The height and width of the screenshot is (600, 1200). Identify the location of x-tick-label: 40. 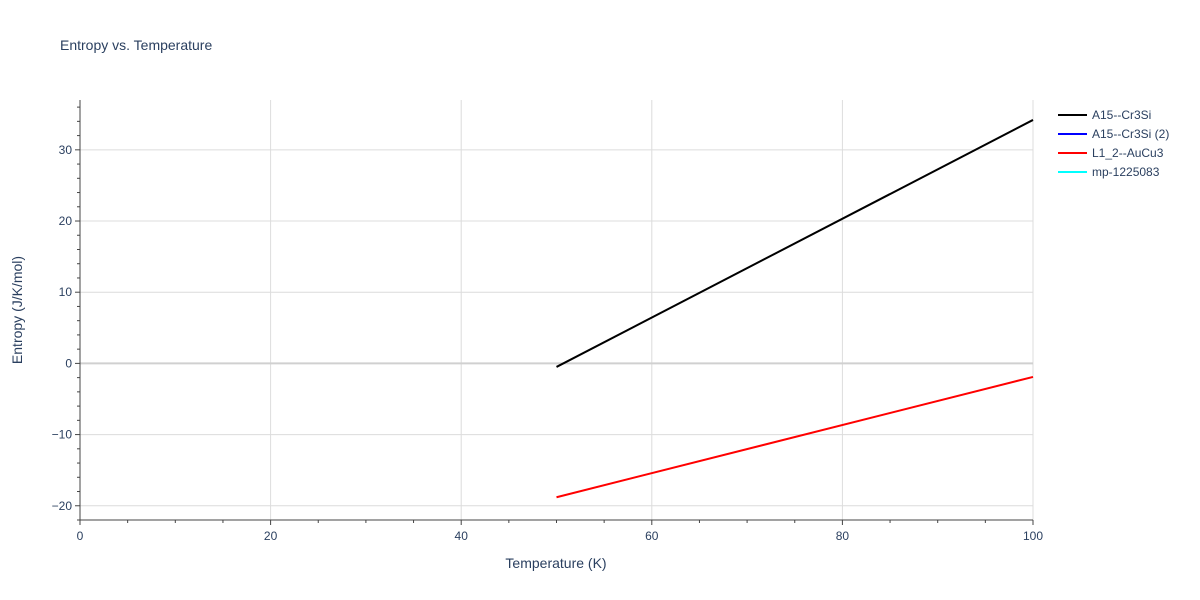
(462, 536).